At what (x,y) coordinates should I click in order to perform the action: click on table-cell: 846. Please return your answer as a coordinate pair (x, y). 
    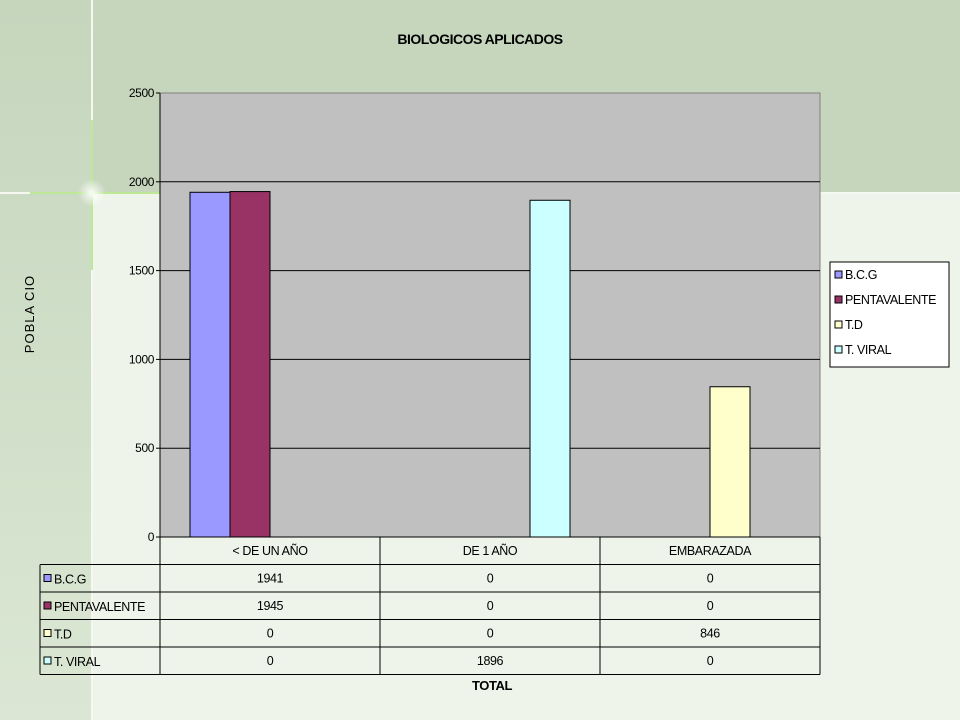
    Looking at the image, I should click on (710, 634).